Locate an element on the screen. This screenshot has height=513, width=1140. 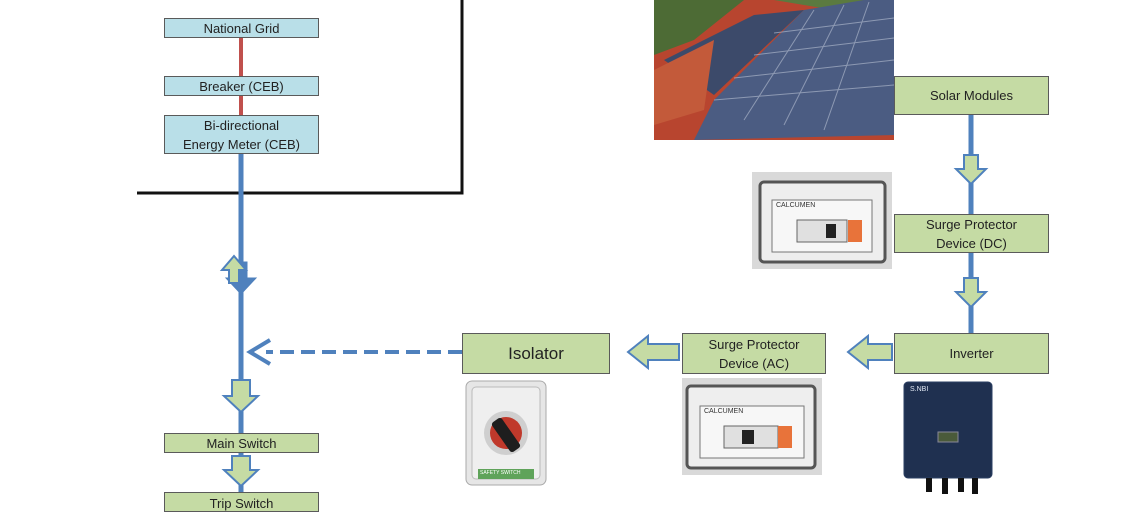
breaker-box: Breaker (CEB) is located at coordinates (241, 86).